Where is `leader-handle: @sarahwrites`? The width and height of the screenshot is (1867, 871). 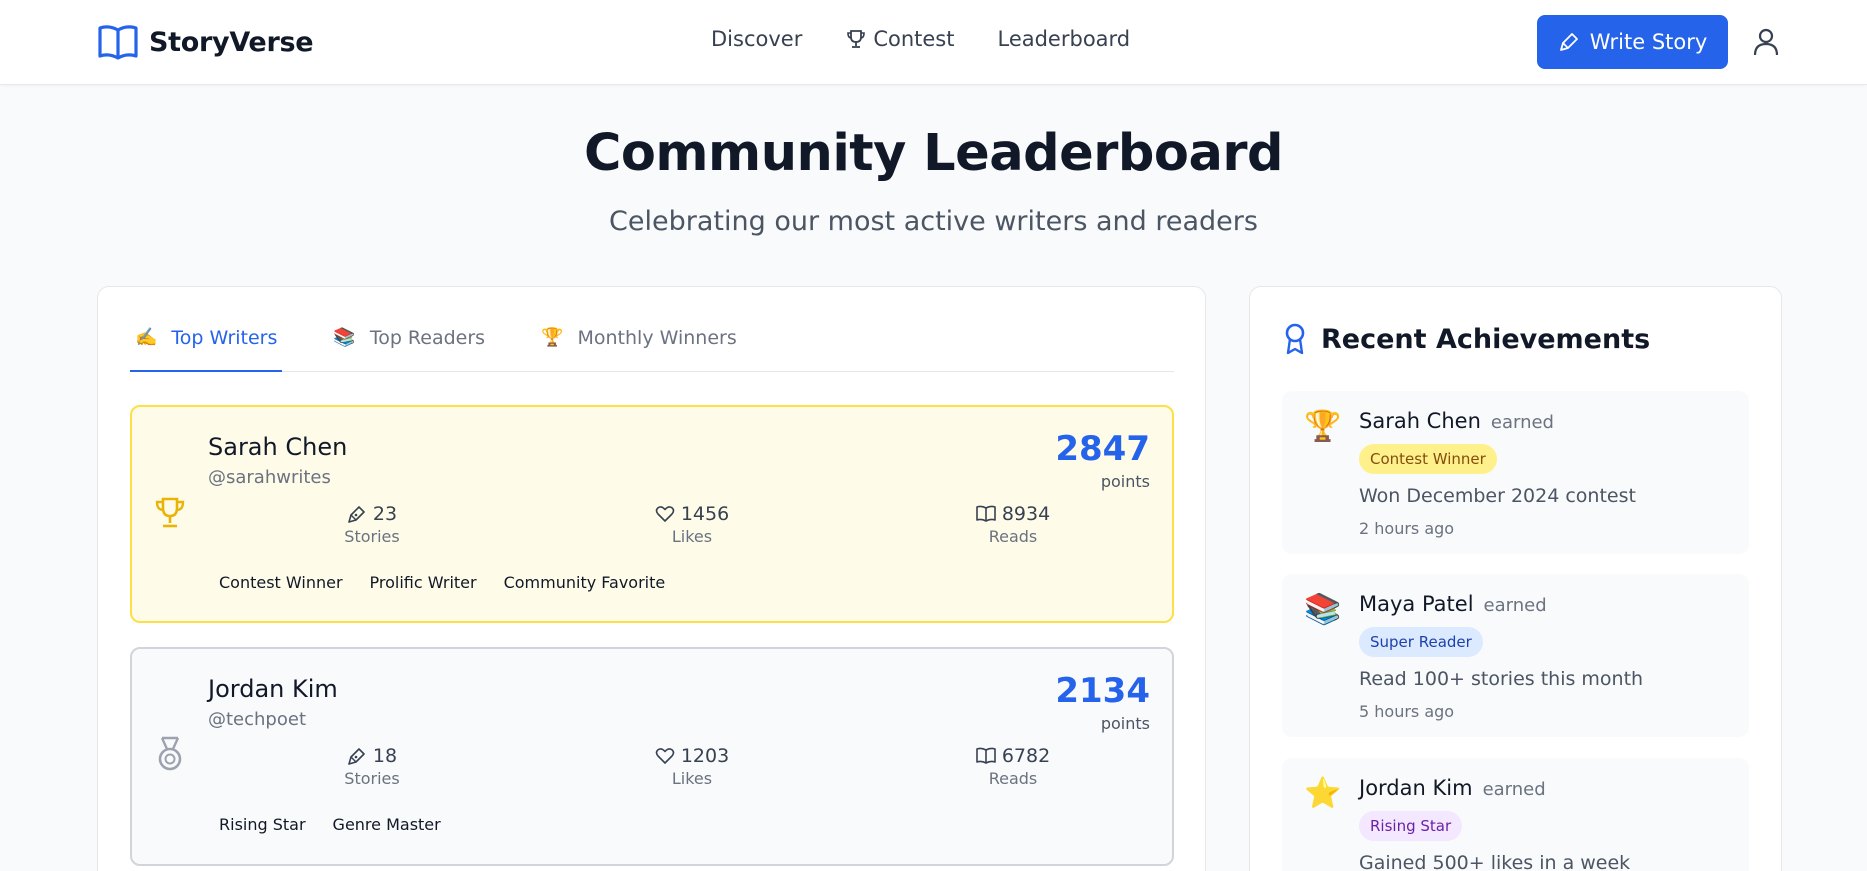 leader-handle: @sarahwrites is located at coordinates (269, 477).